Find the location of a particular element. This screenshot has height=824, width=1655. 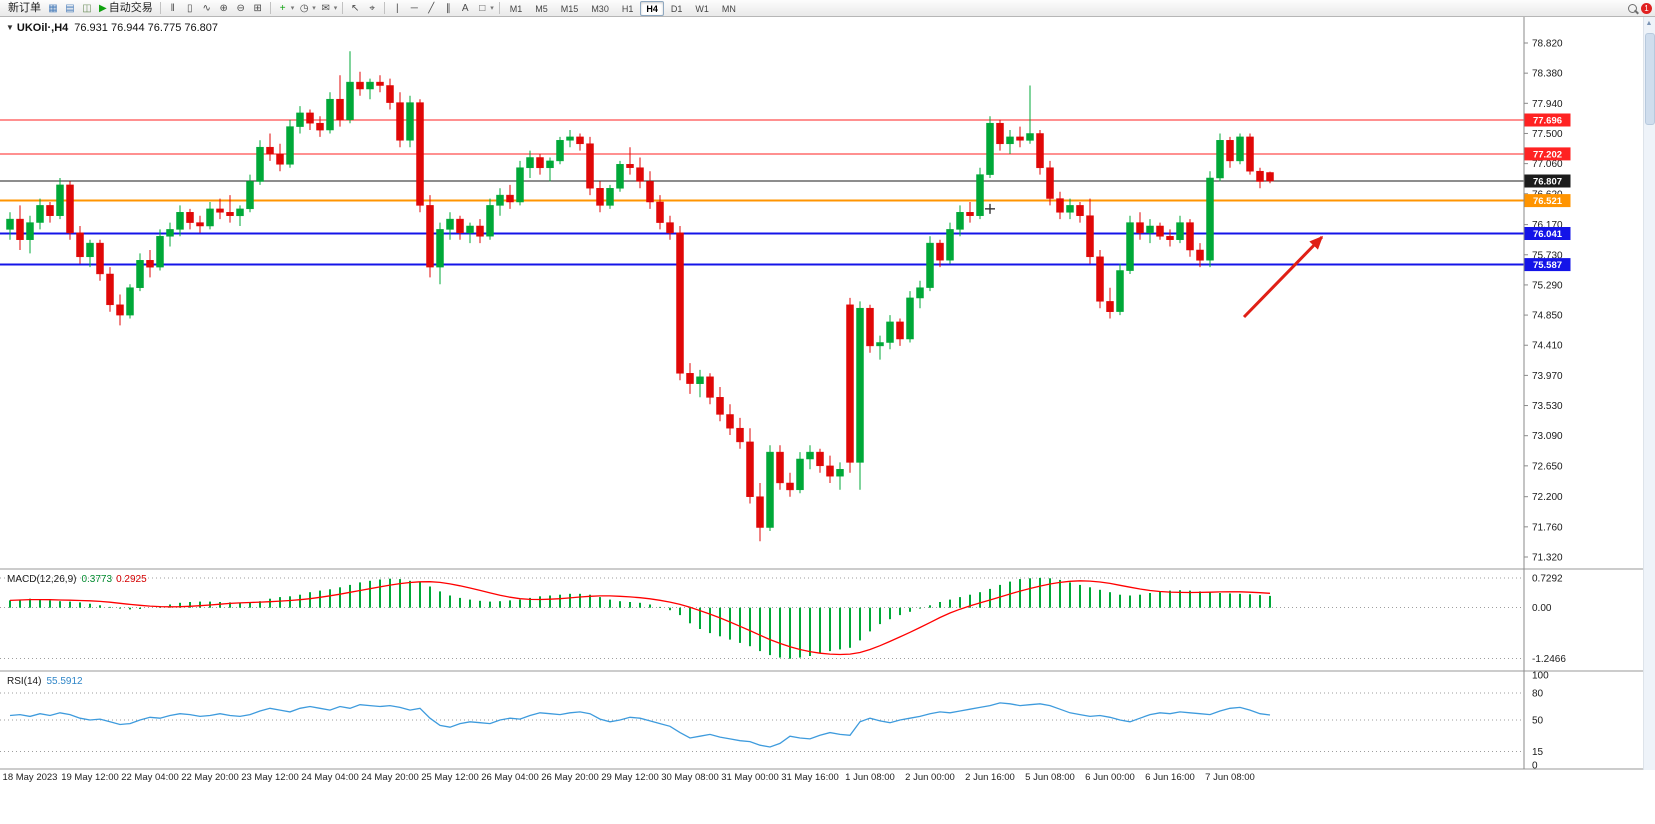

macd-main-value: 0.3773 is located at coordinates (97, 579).